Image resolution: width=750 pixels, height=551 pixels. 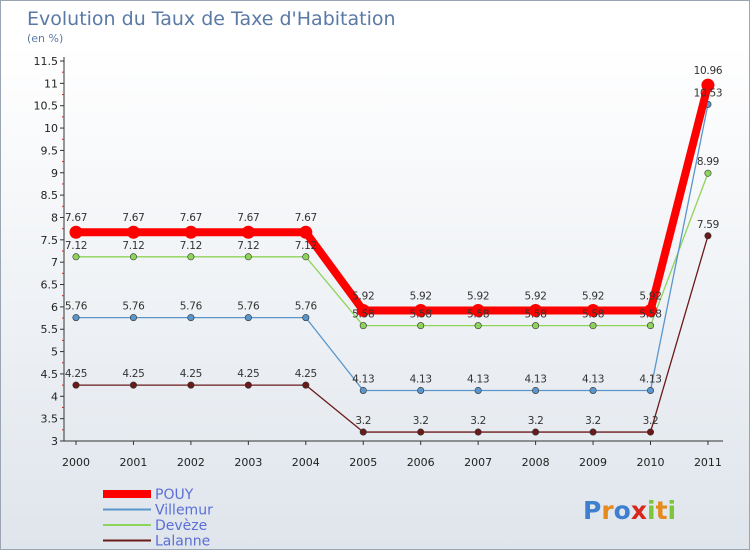 I want to click on y-tick-label: 8, so click(x=54, y=217).